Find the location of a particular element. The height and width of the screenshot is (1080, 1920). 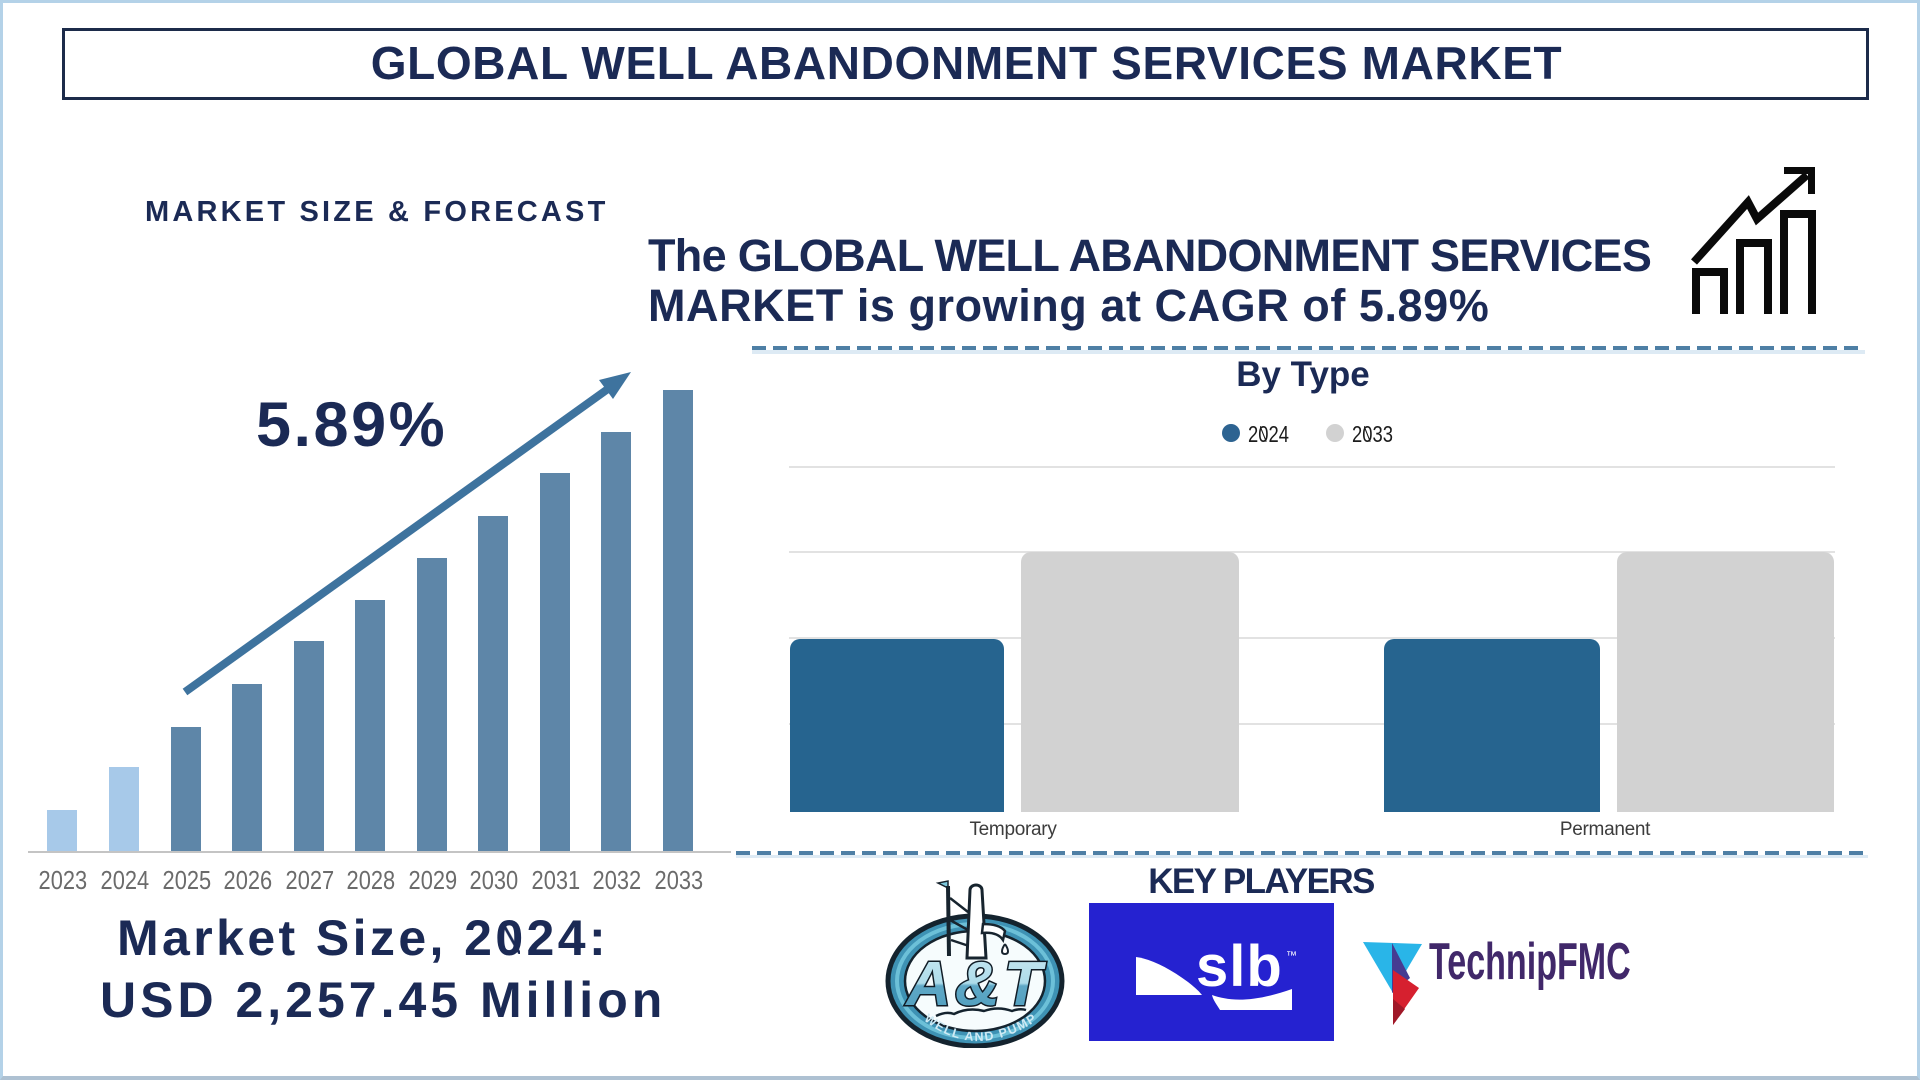

svg-text: TechnipFMC is located at coordinates (1530, 963).